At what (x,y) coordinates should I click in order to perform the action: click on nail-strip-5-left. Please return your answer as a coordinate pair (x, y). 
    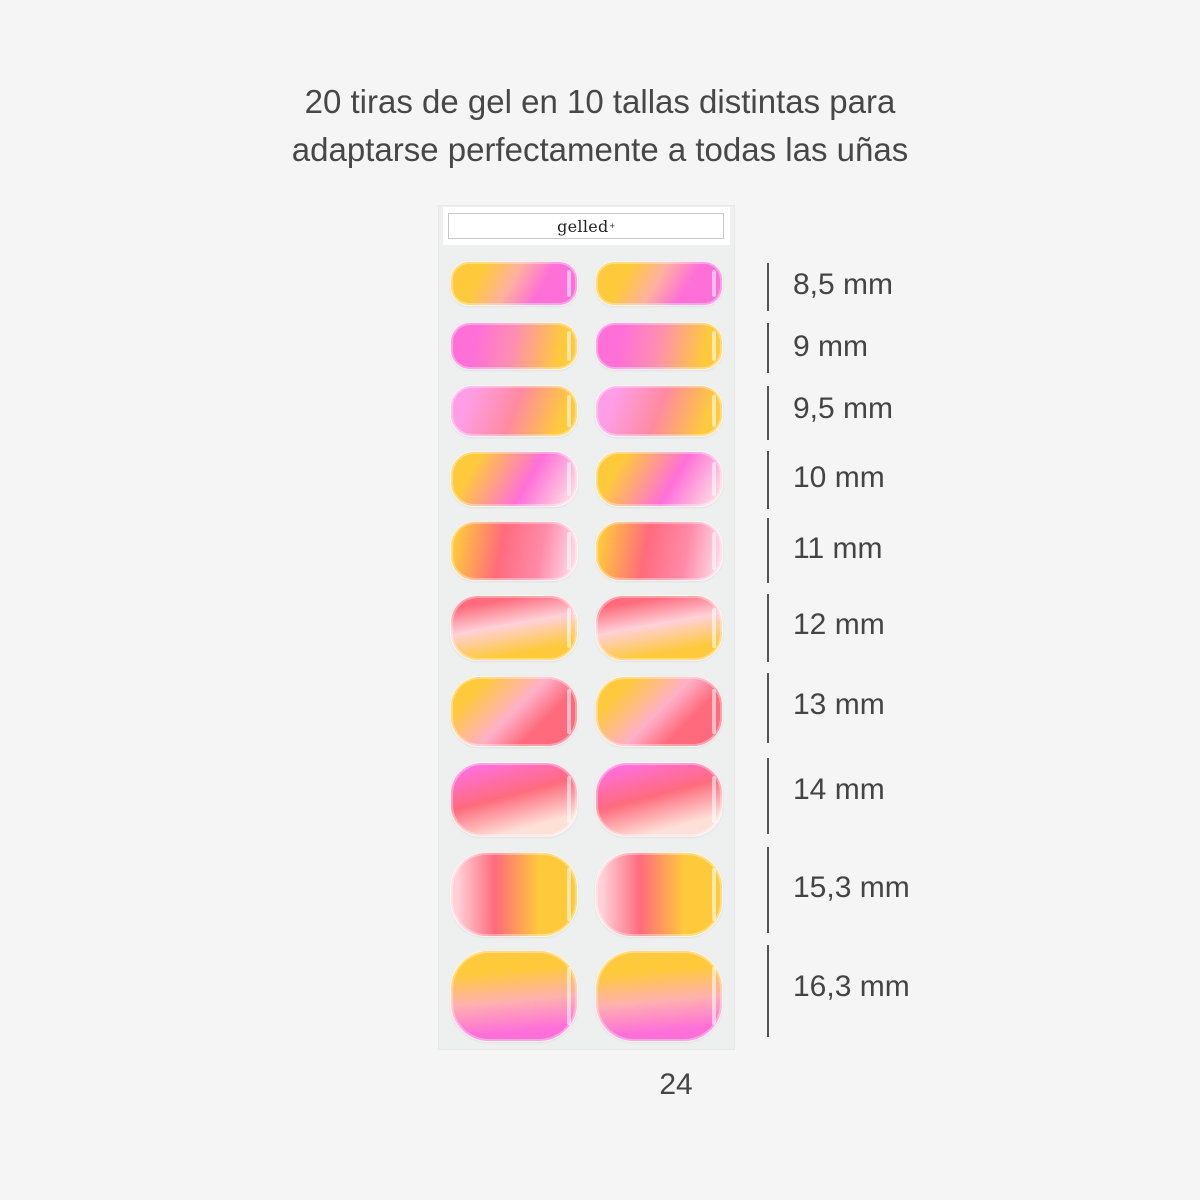
    Looking at the image, I should click on (514, 551).